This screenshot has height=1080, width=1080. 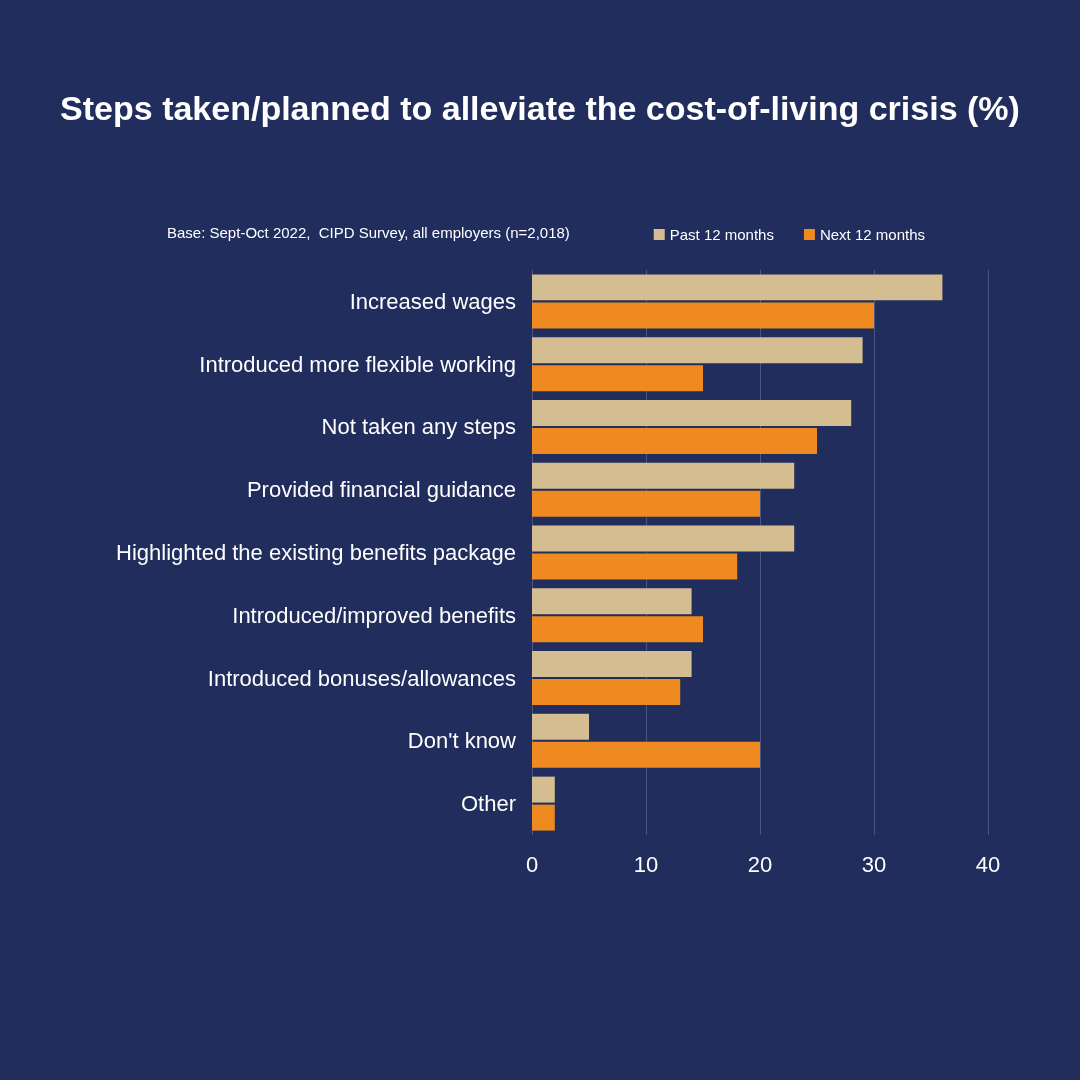 I want to click on y-tick-label: Highlighted the existing benefits package, so click(x=316, y=552).